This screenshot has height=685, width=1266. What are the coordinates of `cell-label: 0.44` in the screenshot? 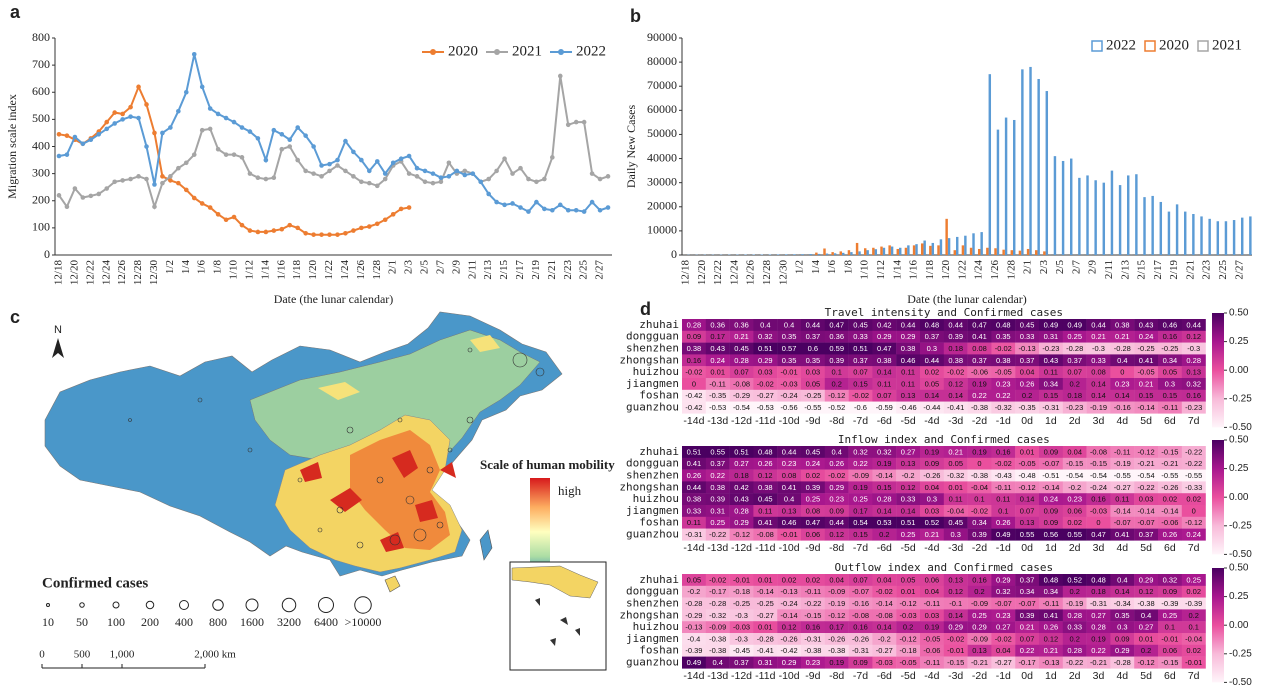 It's located at (813, 324).